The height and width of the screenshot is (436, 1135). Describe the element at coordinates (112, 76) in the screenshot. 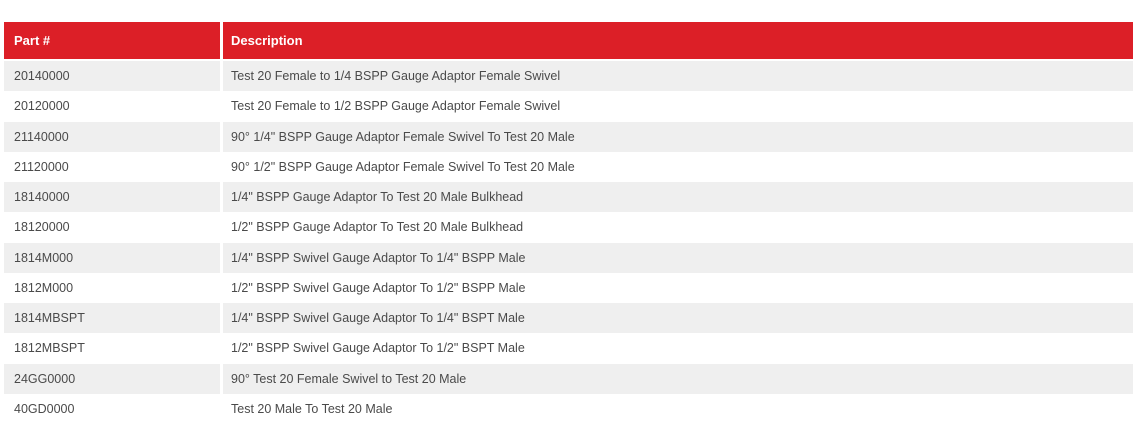

I see `part-number-cell: 20140000` at that location.